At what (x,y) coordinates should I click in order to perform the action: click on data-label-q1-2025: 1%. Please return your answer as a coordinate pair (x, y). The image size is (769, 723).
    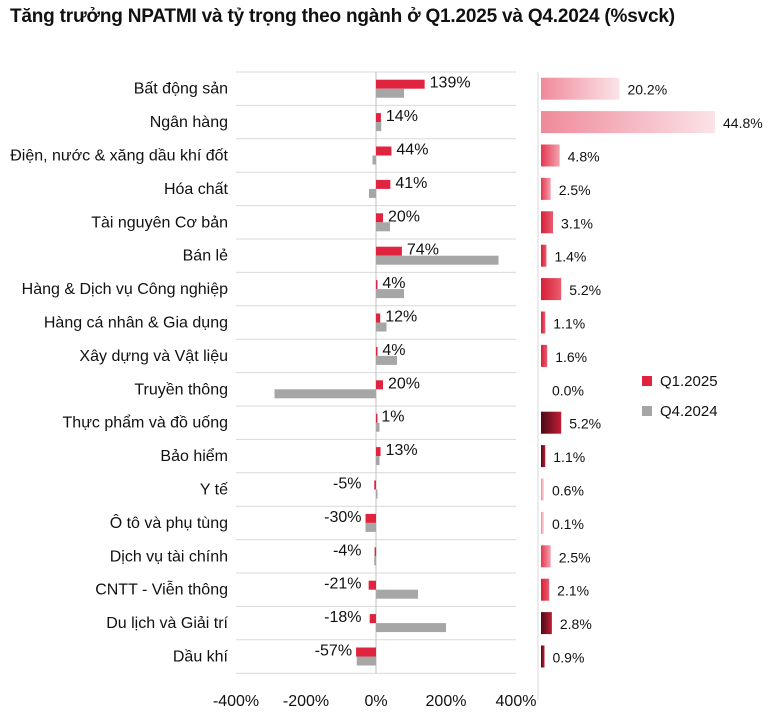
    Looking at the image, I should click on (392, 417).